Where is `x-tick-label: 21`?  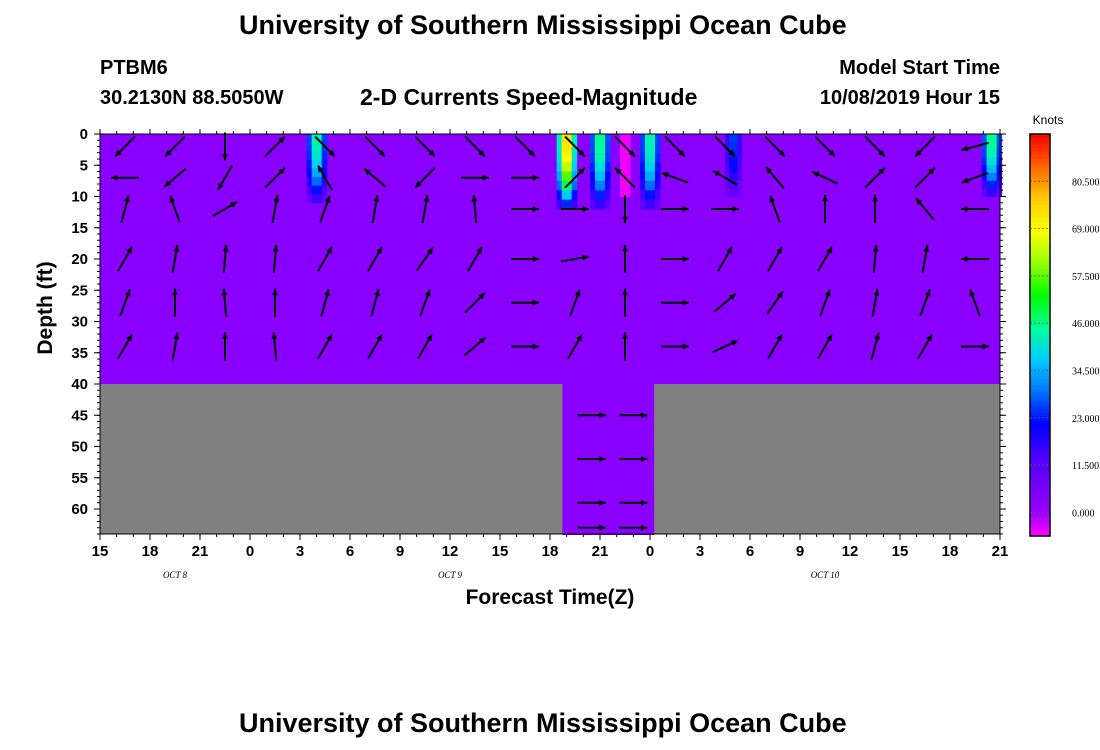 x-tick-label: 21 is located at coordinates (600, 551).